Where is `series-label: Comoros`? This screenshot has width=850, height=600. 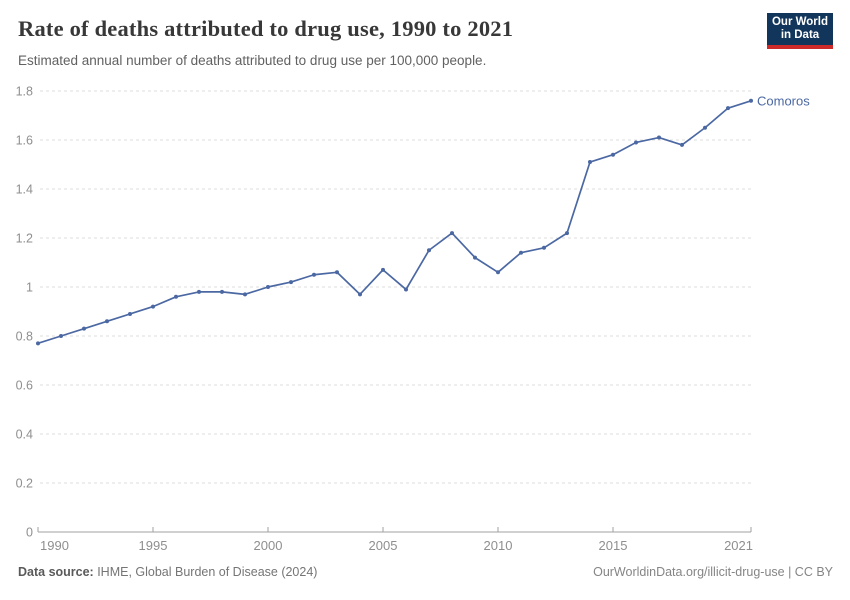 series-label: Comoros is located at coordinates (783, 100).